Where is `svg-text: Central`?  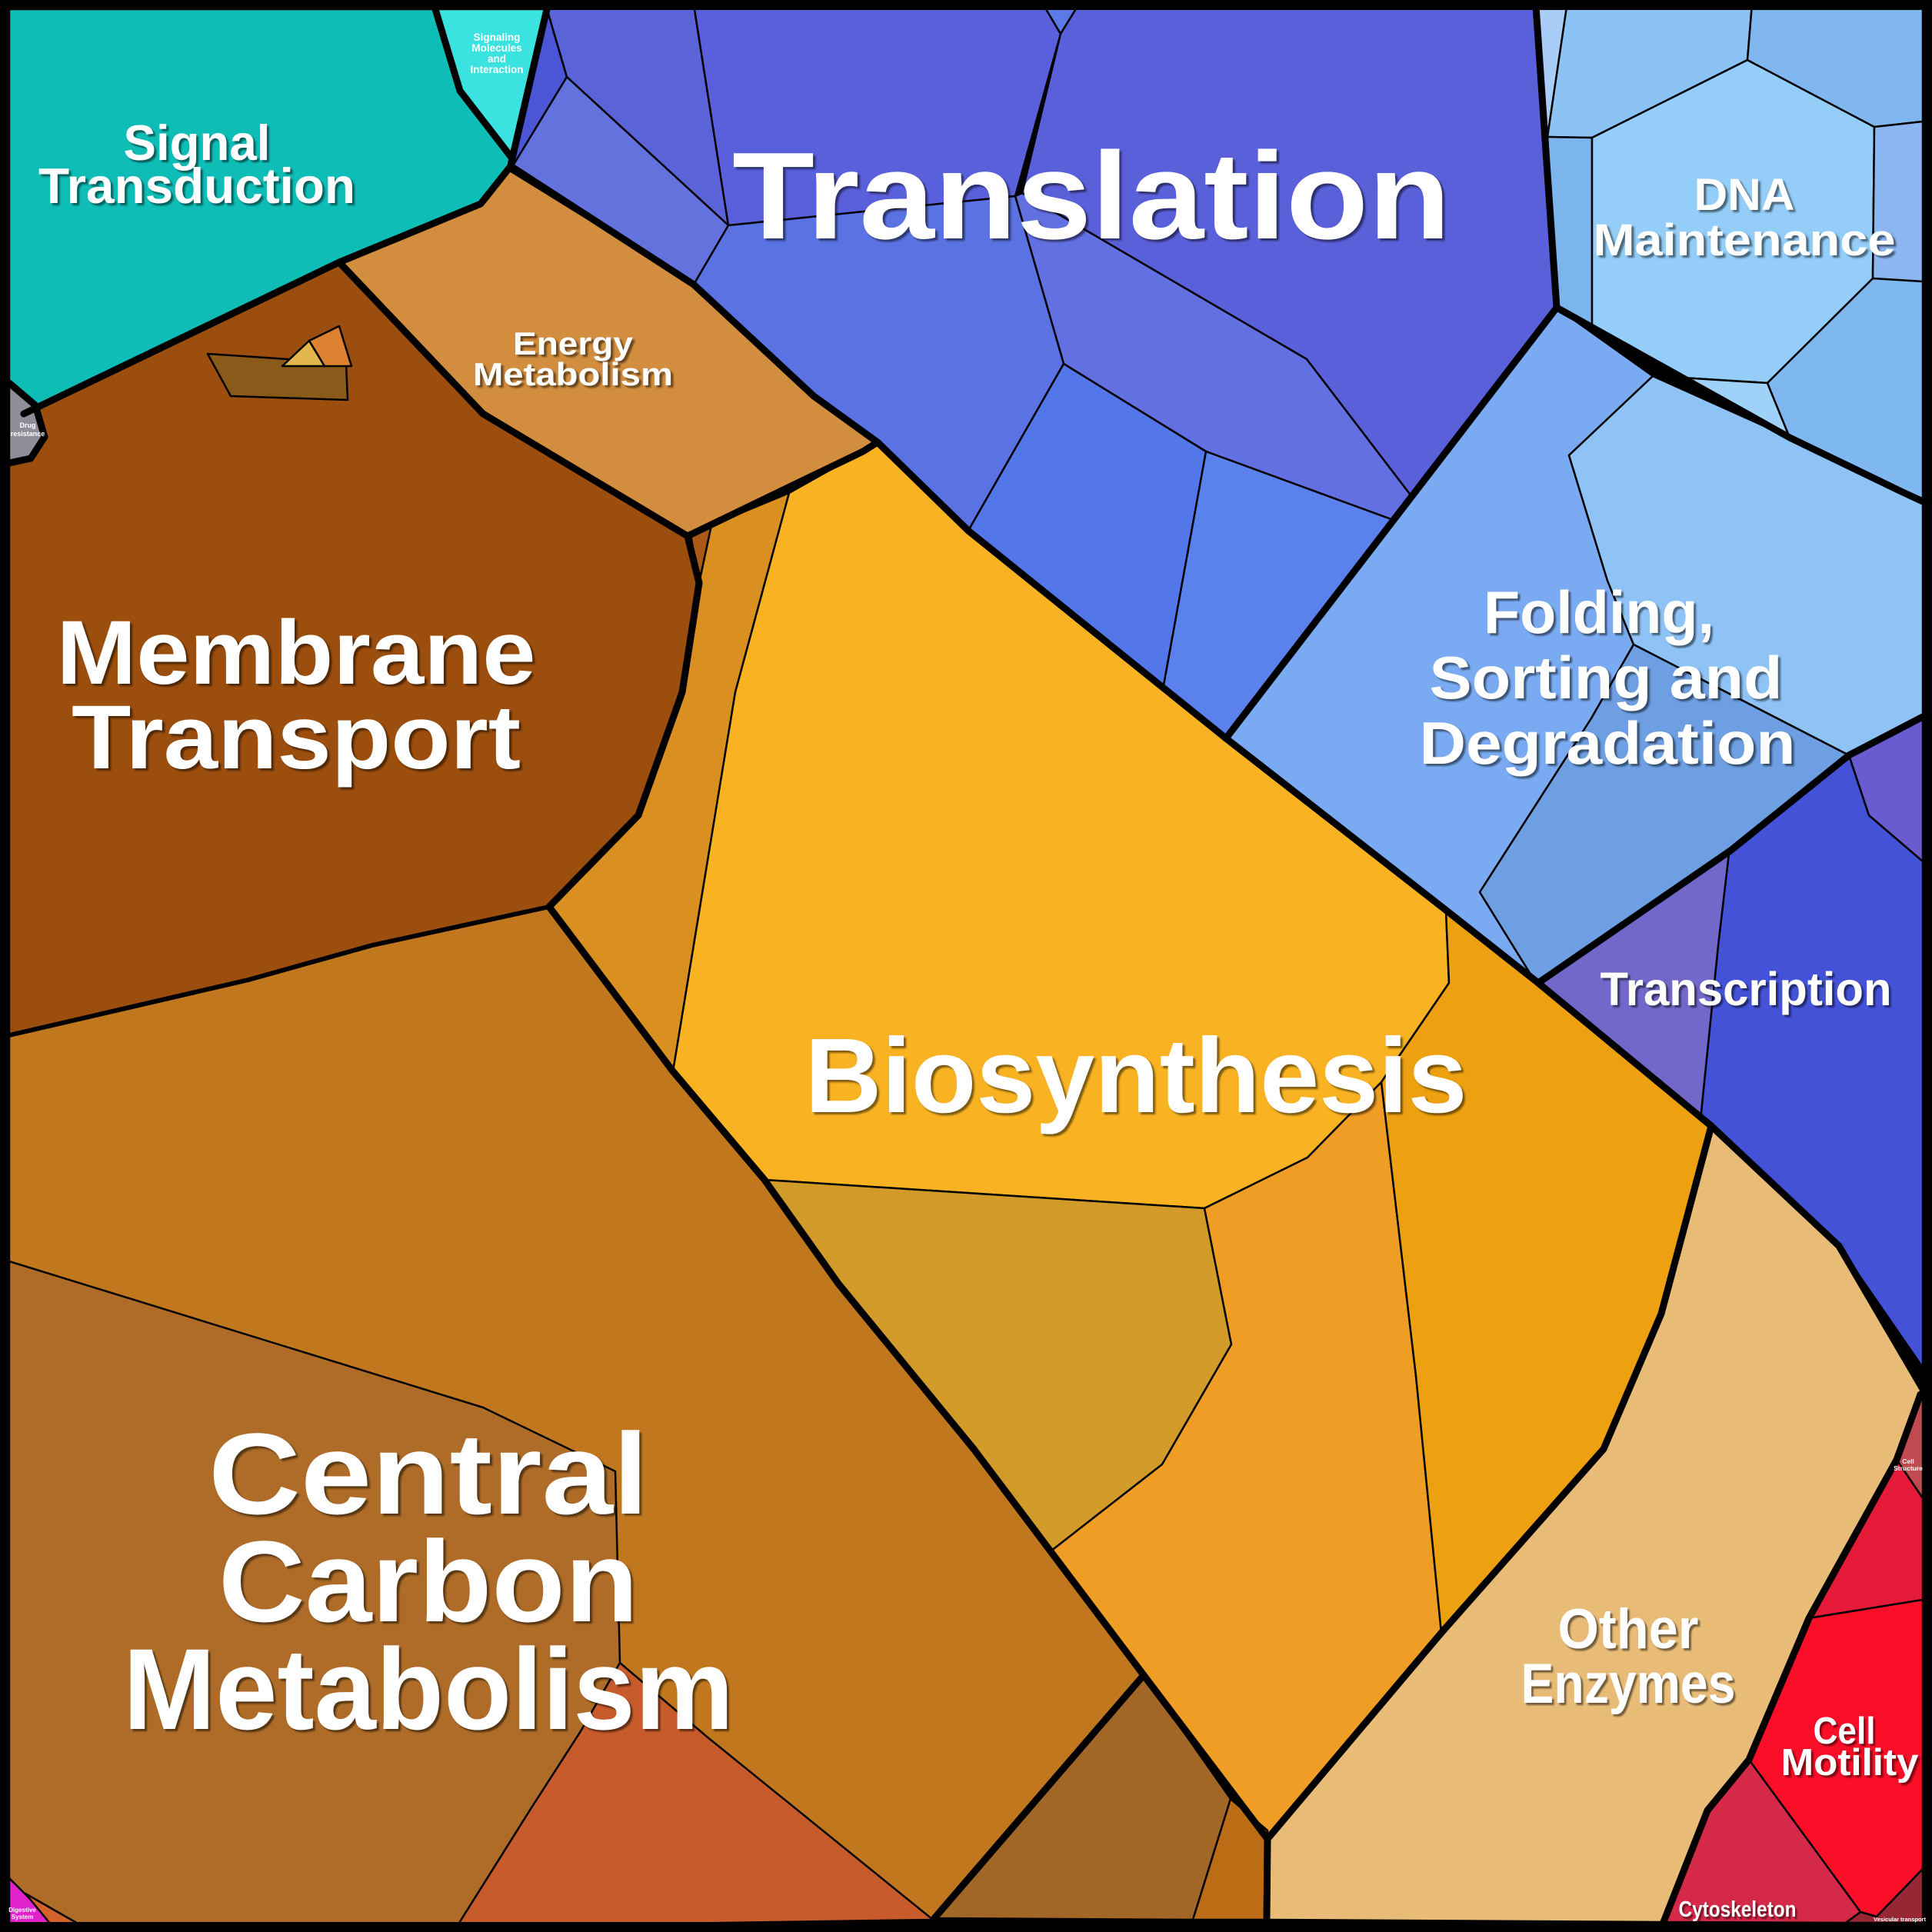
svg-text: Central is located at coordinates (428, 1473).